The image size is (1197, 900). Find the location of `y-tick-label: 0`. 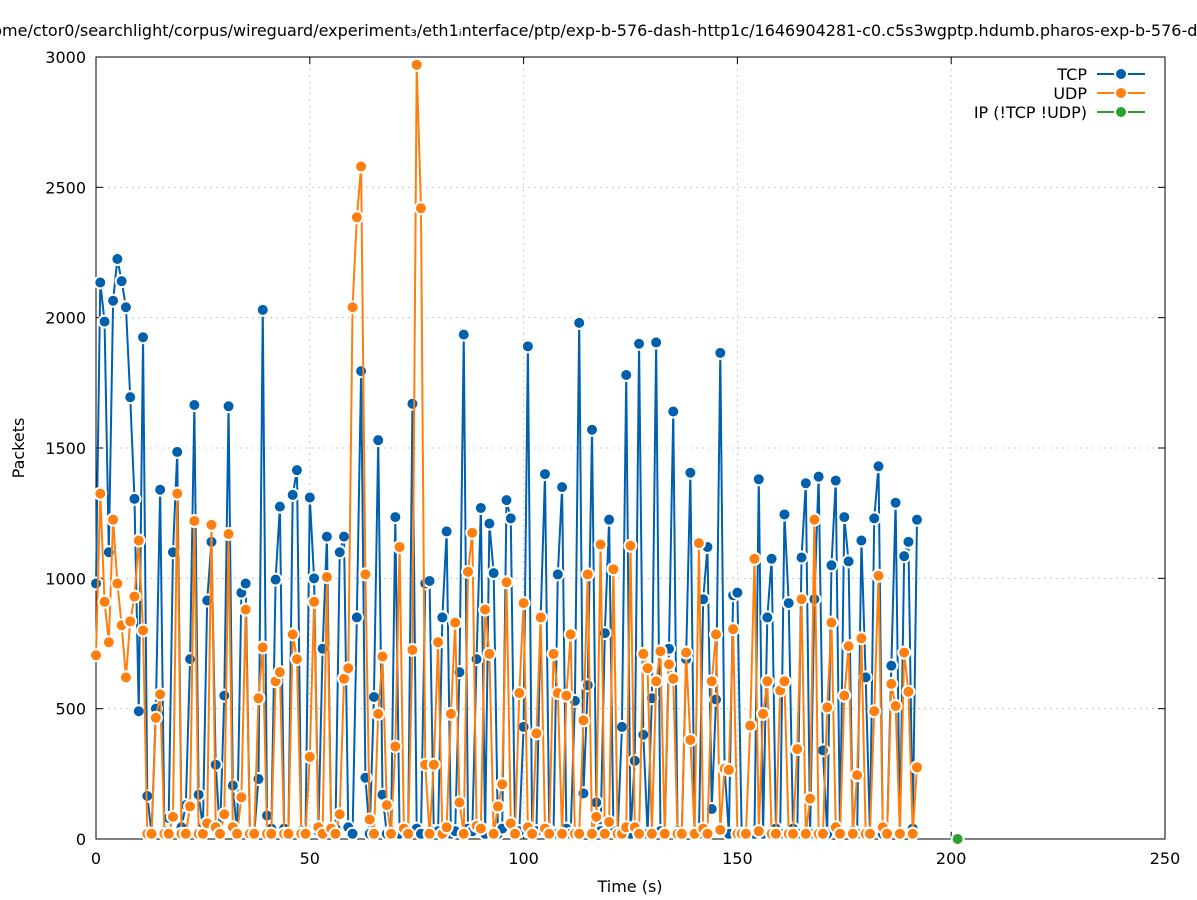

y-tick-label: 0 is located at coordinates (81, 839).